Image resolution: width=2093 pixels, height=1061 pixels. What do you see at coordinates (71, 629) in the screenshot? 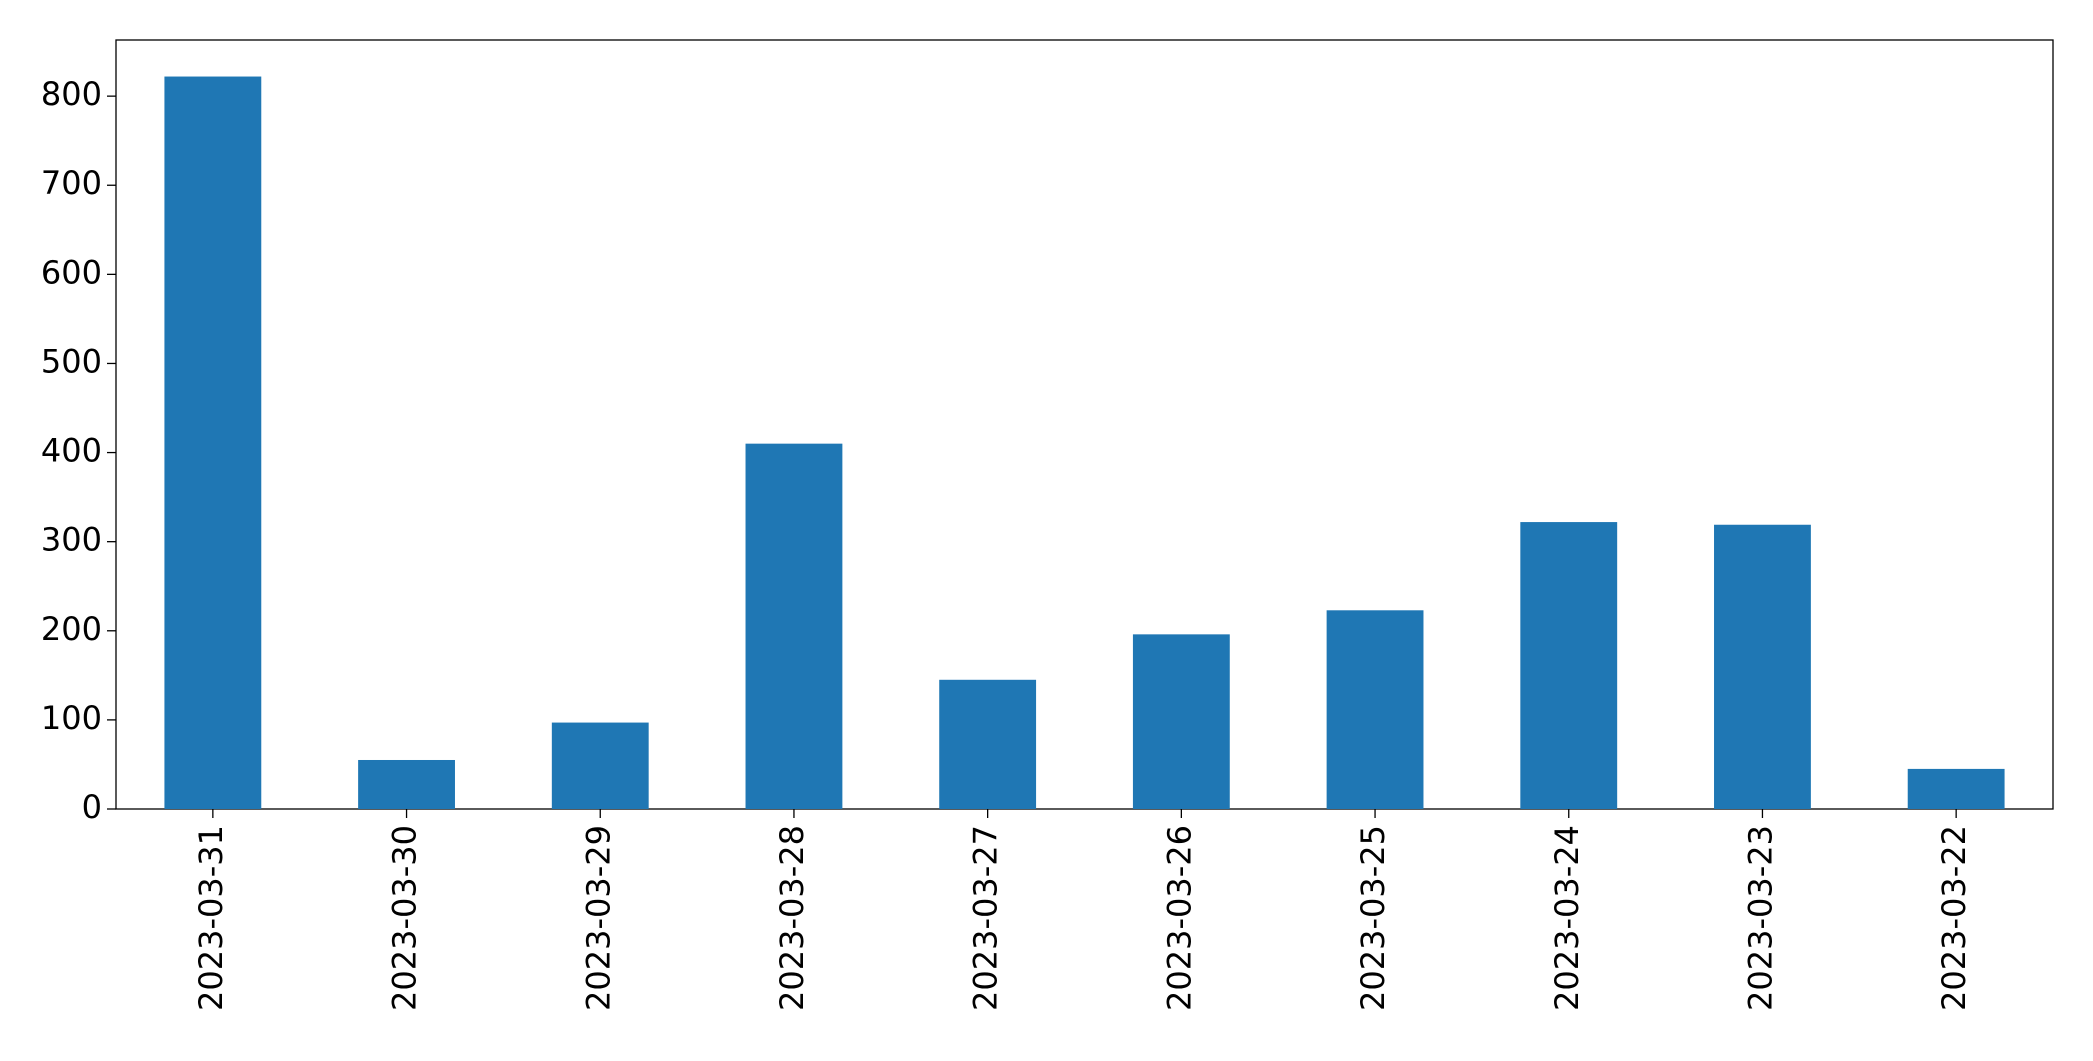
I see `y-tick-label: 200` at bounding box center [71, 629].